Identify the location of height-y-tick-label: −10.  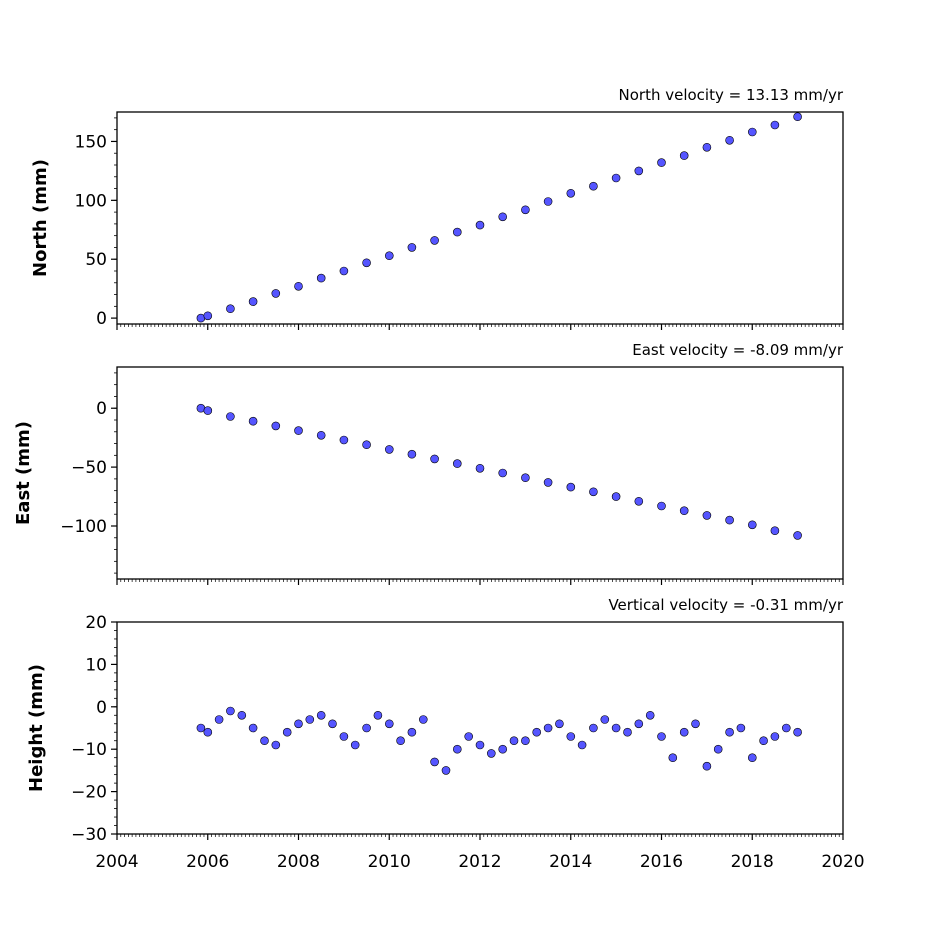
(89, 750).